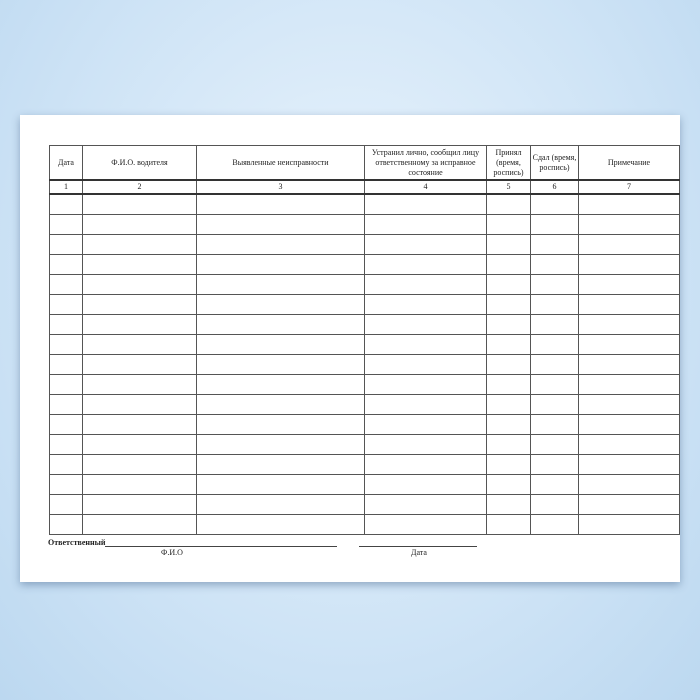 This screenshot has width=700, height=700. I want to click on column-number: 2, so click(139, 187).